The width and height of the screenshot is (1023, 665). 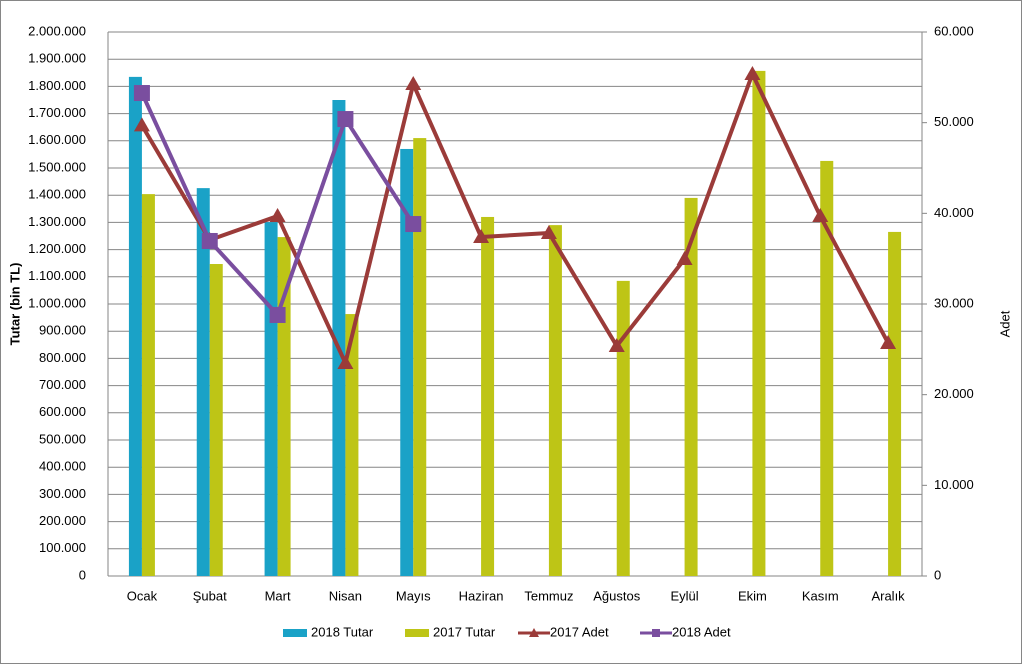 I want to click on x-tick-label: Mart, so click(x=278, y=595).